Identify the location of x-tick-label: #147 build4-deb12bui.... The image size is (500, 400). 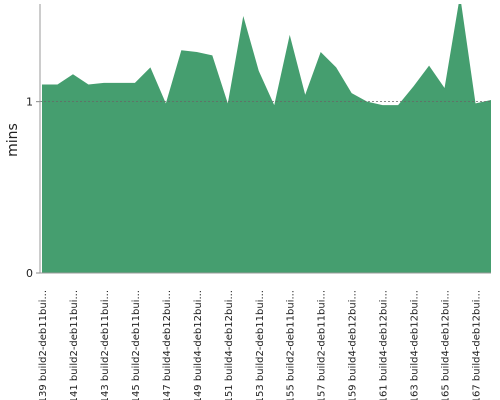
(167, 345).